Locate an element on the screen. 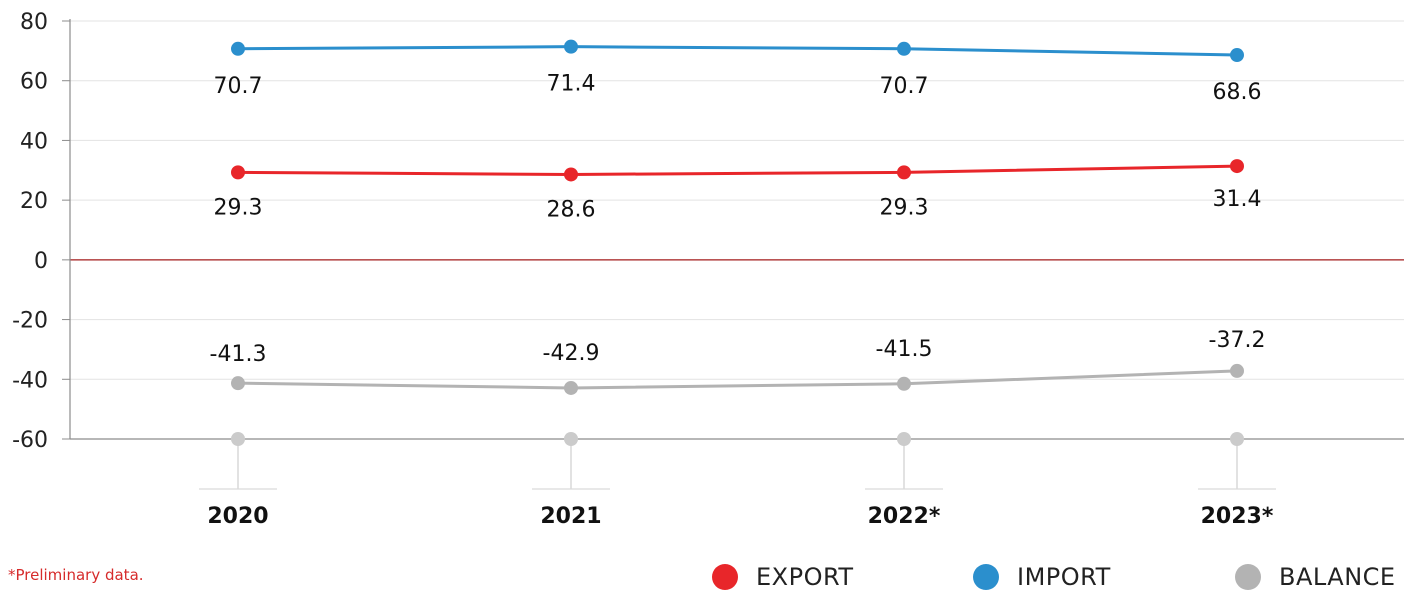 This screenshot has height=592, width=1408. y-tick-label: -60 is located at coordinates (30, 440).